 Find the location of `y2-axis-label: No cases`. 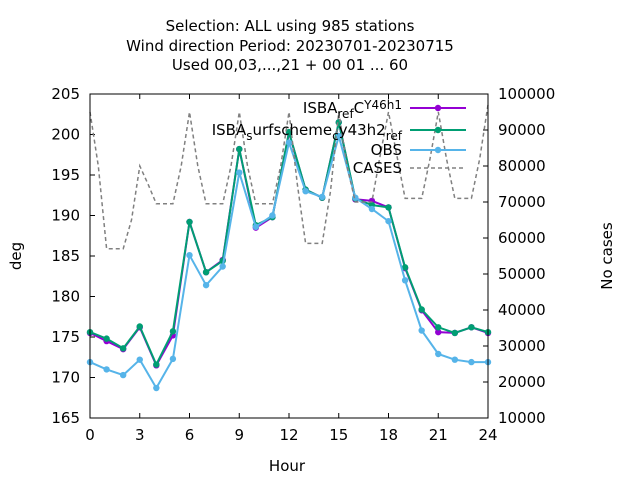

y2-axis-label: No cases is located at coordinates (607, 256).